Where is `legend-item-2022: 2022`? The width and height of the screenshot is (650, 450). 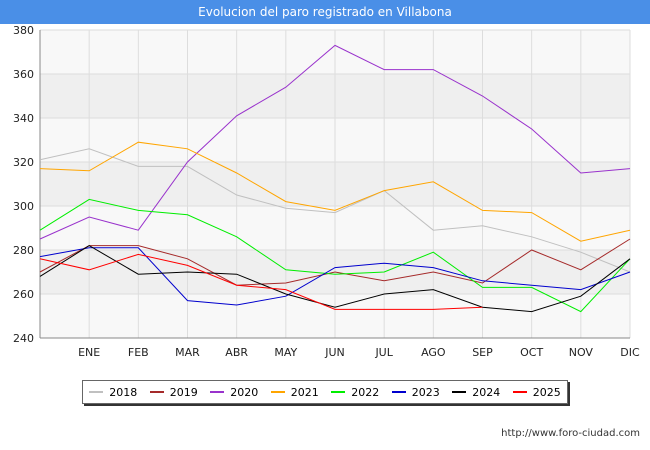 legend-item-2022: 2022 is located at coordinates (355, 392).